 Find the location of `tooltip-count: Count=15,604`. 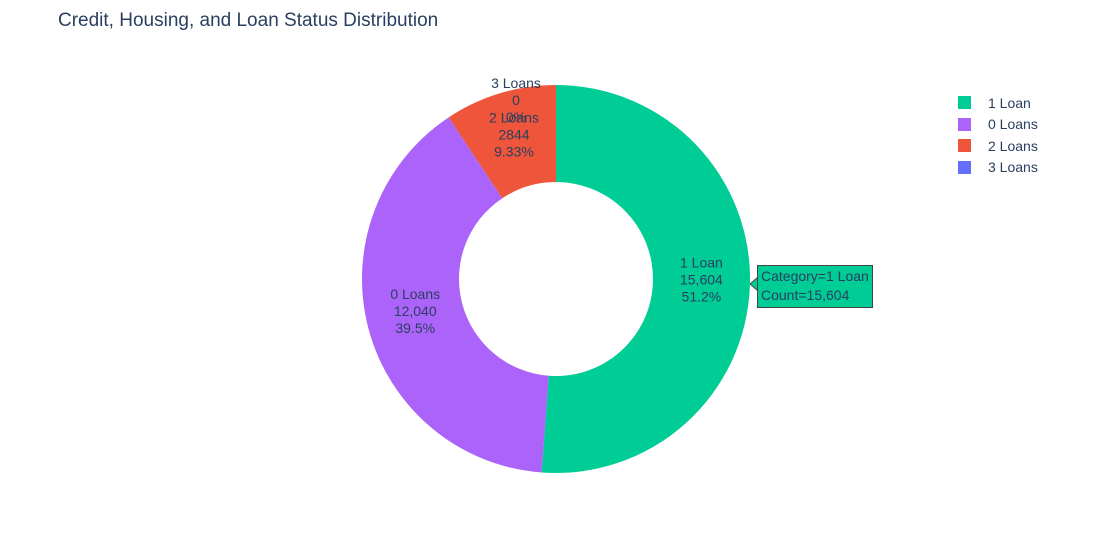

tooltip-count: Count=15,604 is located at coordinates (805, 295).